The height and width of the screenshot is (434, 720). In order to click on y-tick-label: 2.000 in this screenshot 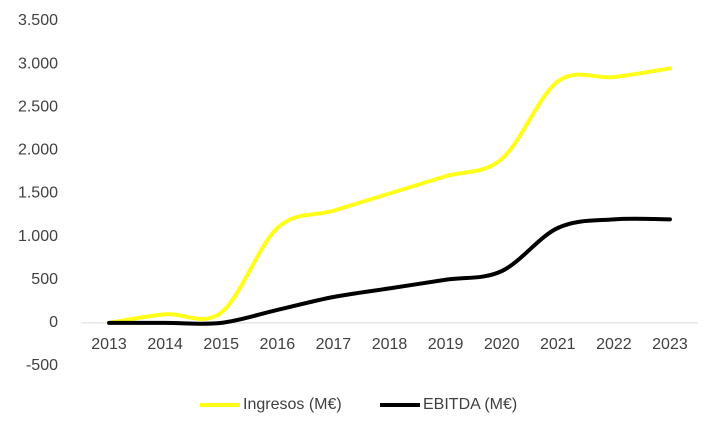, I will do `click(38, 150)`.